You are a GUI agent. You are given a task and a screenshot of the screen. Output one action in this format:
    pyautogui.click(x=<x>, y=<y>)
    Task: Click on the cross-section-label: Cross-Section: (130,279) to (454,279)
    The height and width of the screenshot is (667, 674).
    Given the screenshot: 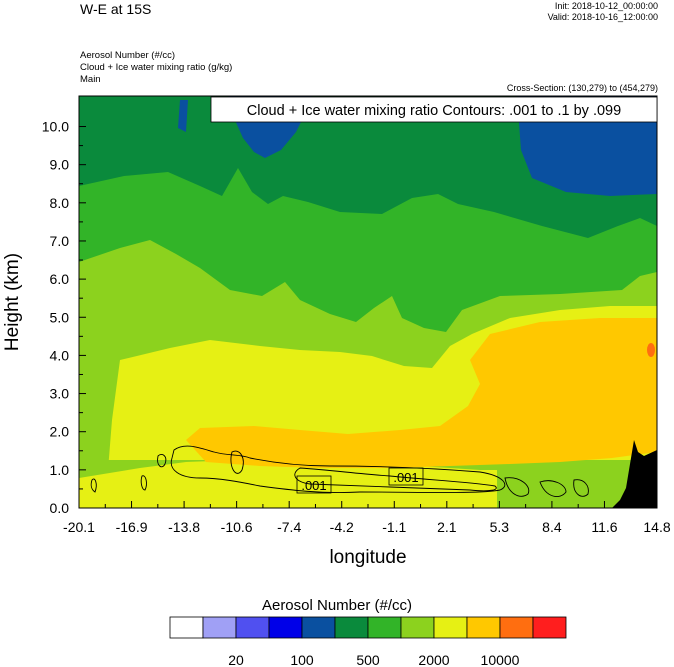 What is the action you would take?
    pyautogui.click(x=582, y=88)
    